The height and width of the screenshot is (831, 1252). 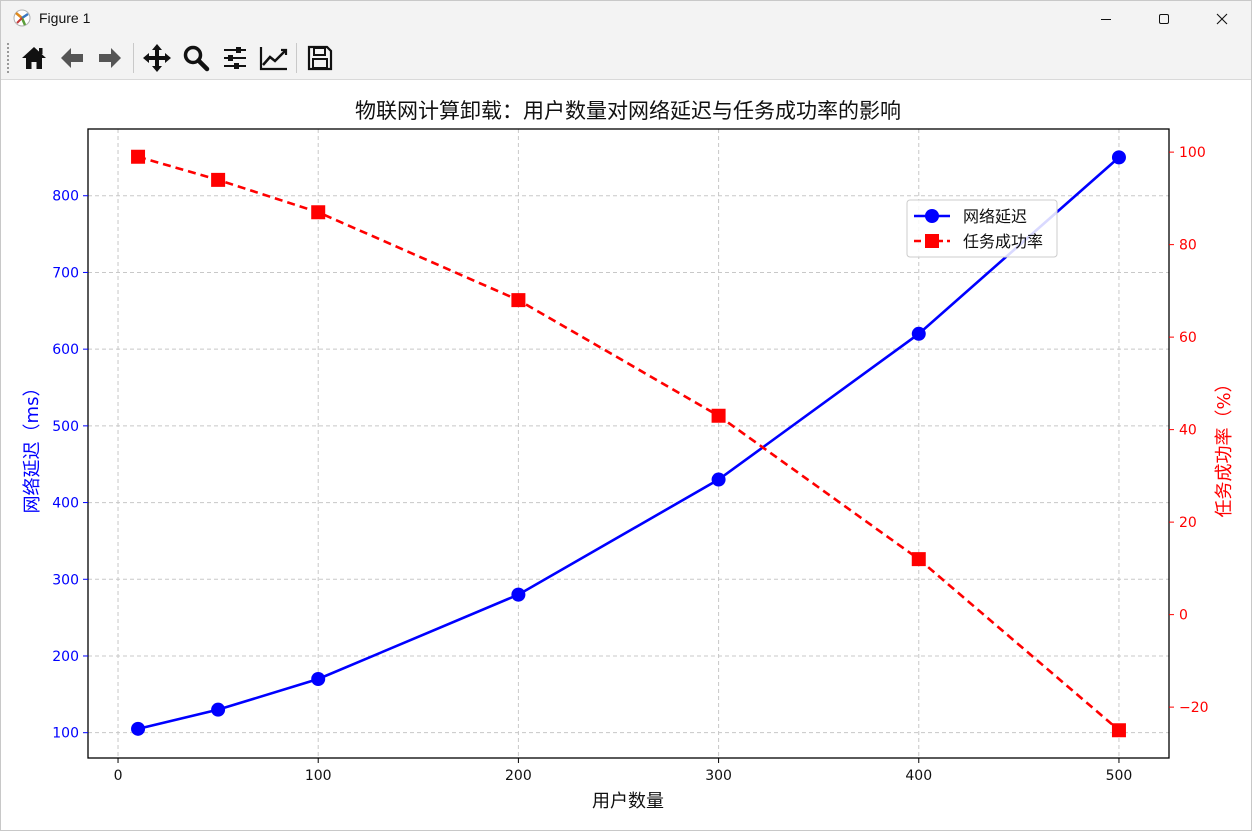 What do you see at coordinates (932, 241) in the screenshot?
I see `legend-marker-success-rate` at bounding box center [932, 241].